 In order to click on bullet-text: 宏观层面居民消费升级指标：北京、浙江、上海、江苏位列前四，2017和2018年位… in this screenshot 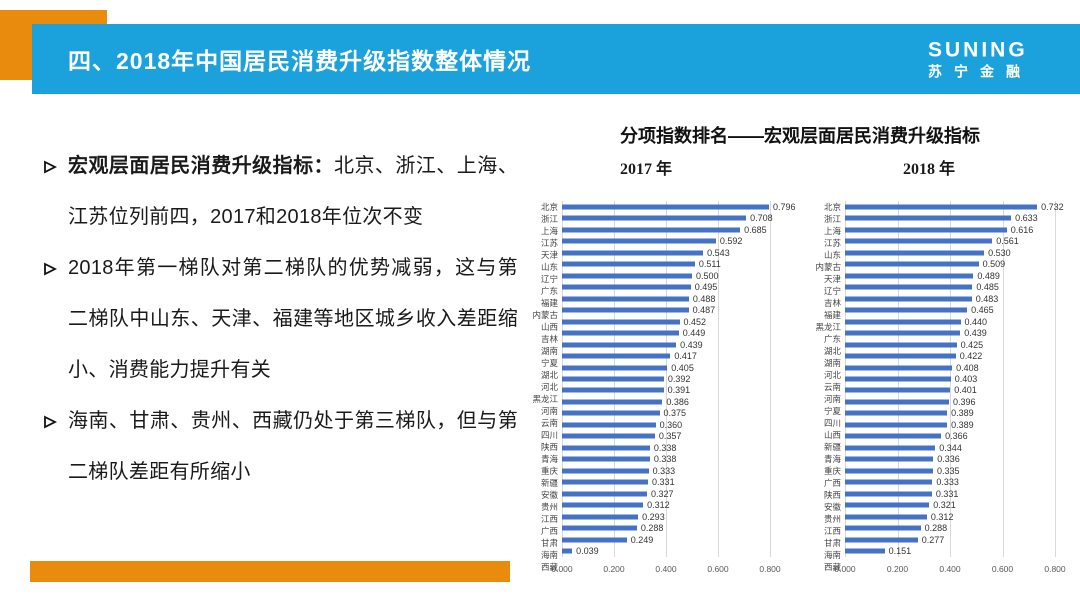, I will do `click(293, 192)`.